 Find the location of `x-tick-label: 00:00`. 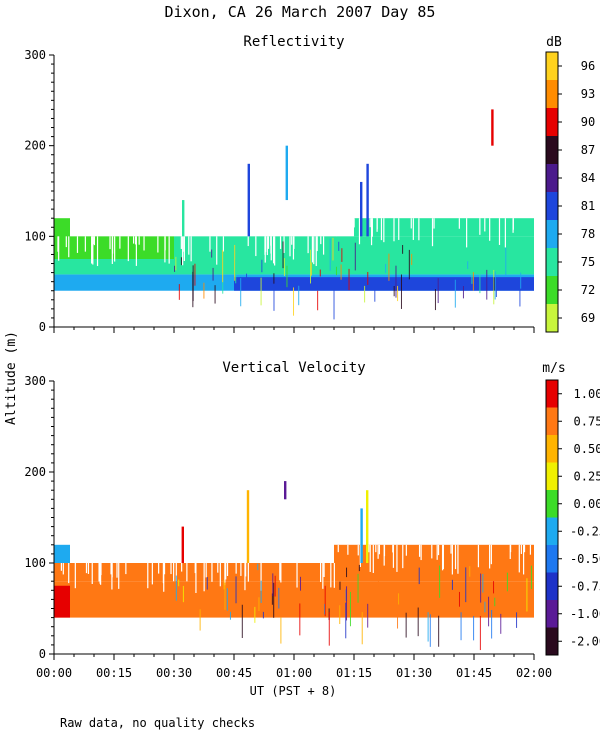

x-tick-label: 00:00 is located at coordinates (54, 673).